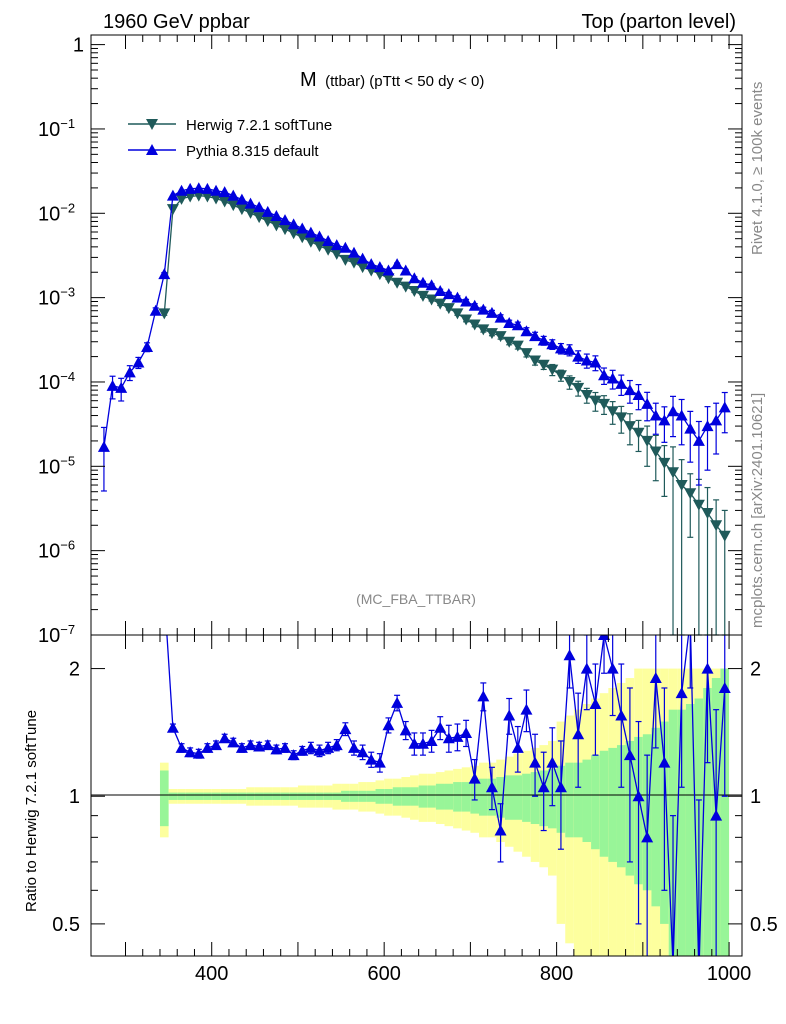 This screenshot has width=786, height=1024. I want to click on main-ytick-label: 10⁻⁶, so click(56, 550).